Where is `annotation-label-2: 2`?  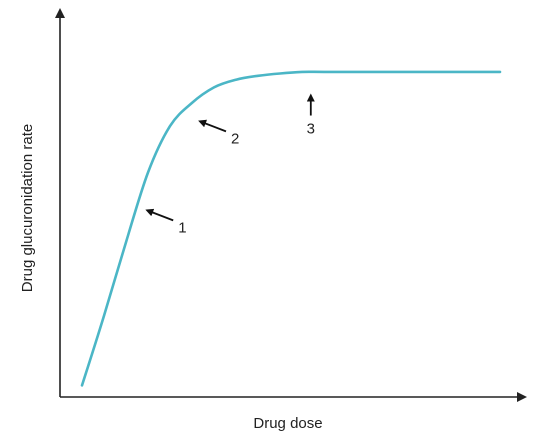
annotation-label-2: 2 is located at coordinates (235, 138).